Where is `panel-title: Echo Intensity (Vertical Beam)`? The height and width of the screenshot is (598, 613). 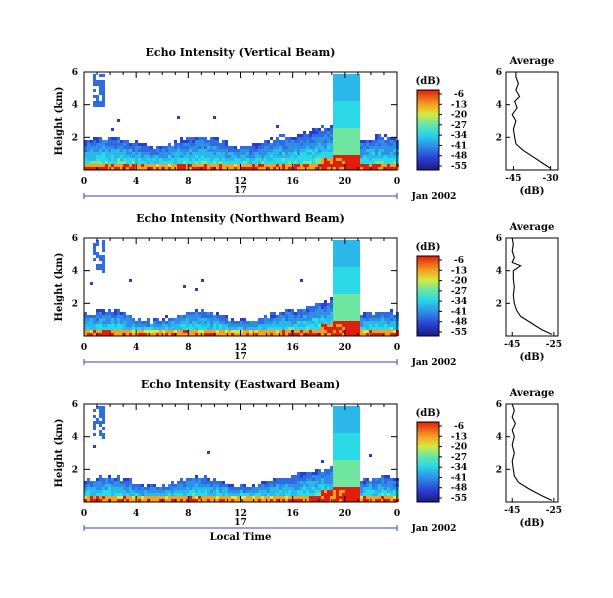
panel-title: Echo Intensity (Vertical Beam) is located at coordinates (240, 52).